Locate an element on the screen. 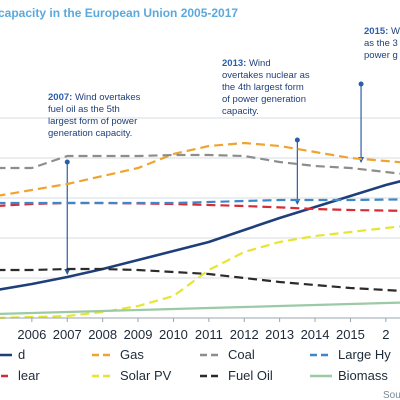 The width and height of the screenshot is (400, 400). x-tick-label: 2013 is located at coordinates (279, 334).